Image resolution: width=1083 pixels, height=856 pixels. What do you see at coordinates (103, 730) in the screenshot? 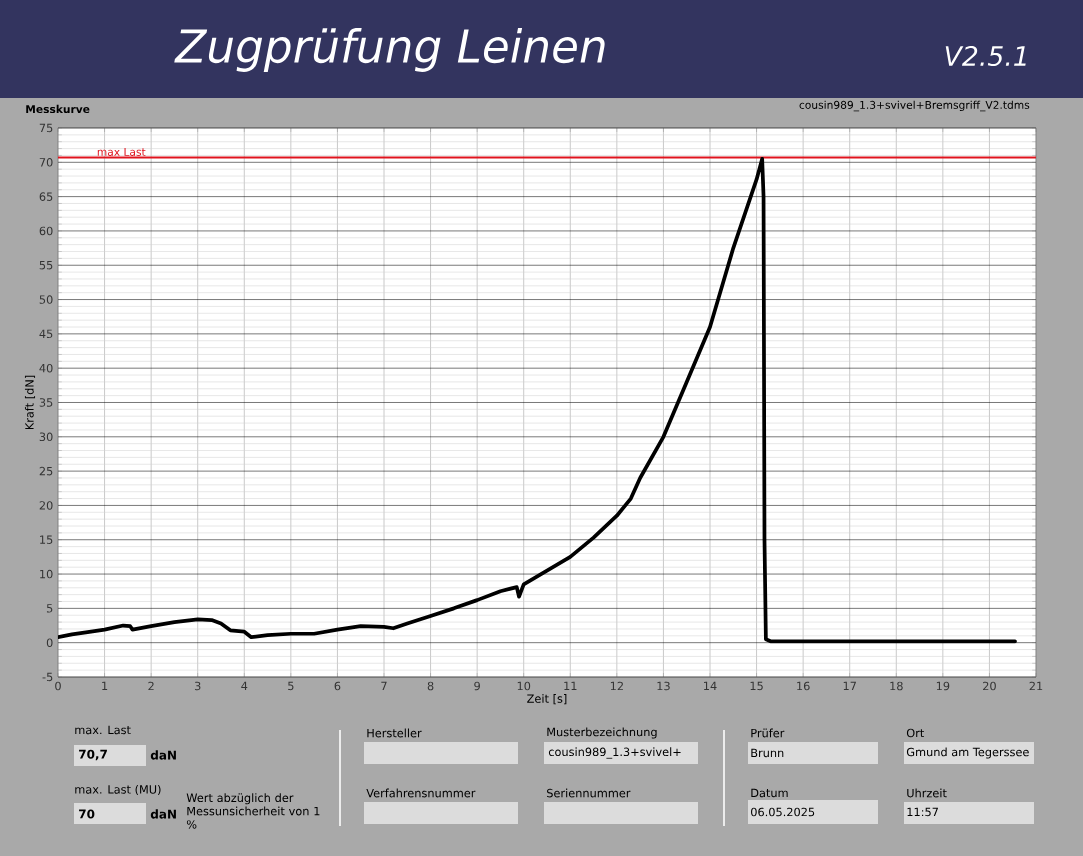
I see `text: max. Last` at bounding box center [103, 730].